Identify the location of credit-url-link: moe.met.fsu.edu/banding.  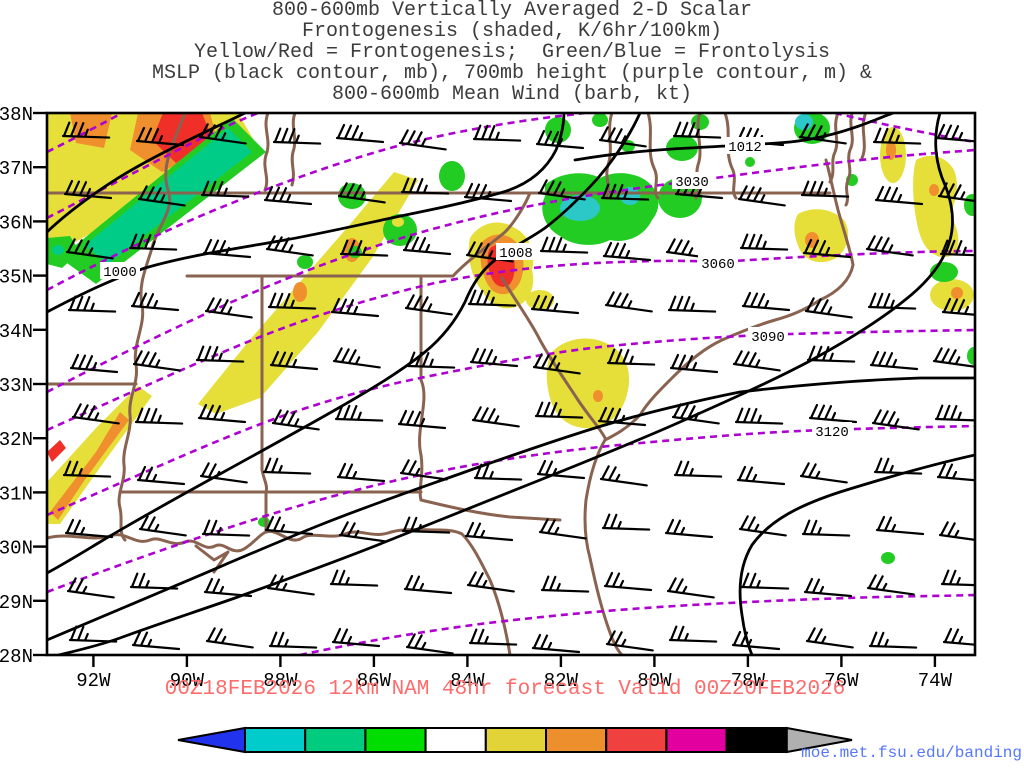
(911, 753).